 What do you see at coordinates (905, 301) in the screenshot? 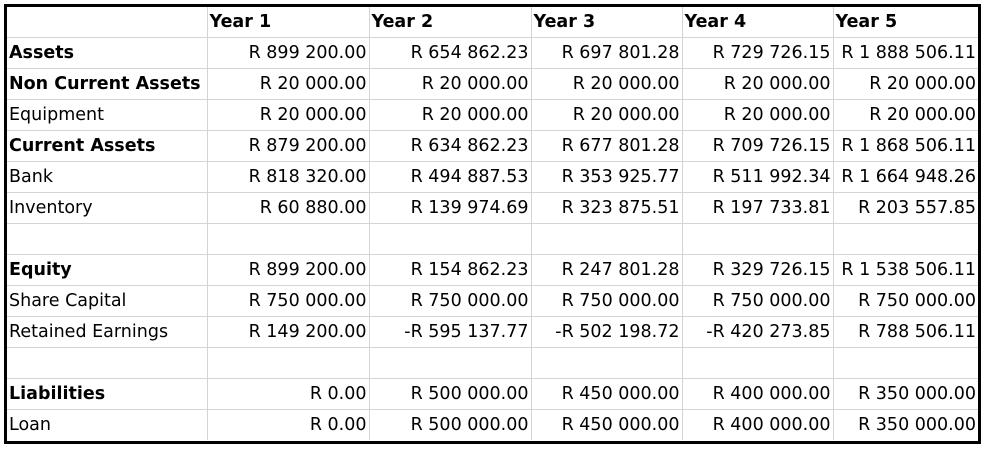
I see `value-cell-year-5: R 750 000.00` at bounding box center [905, 301].